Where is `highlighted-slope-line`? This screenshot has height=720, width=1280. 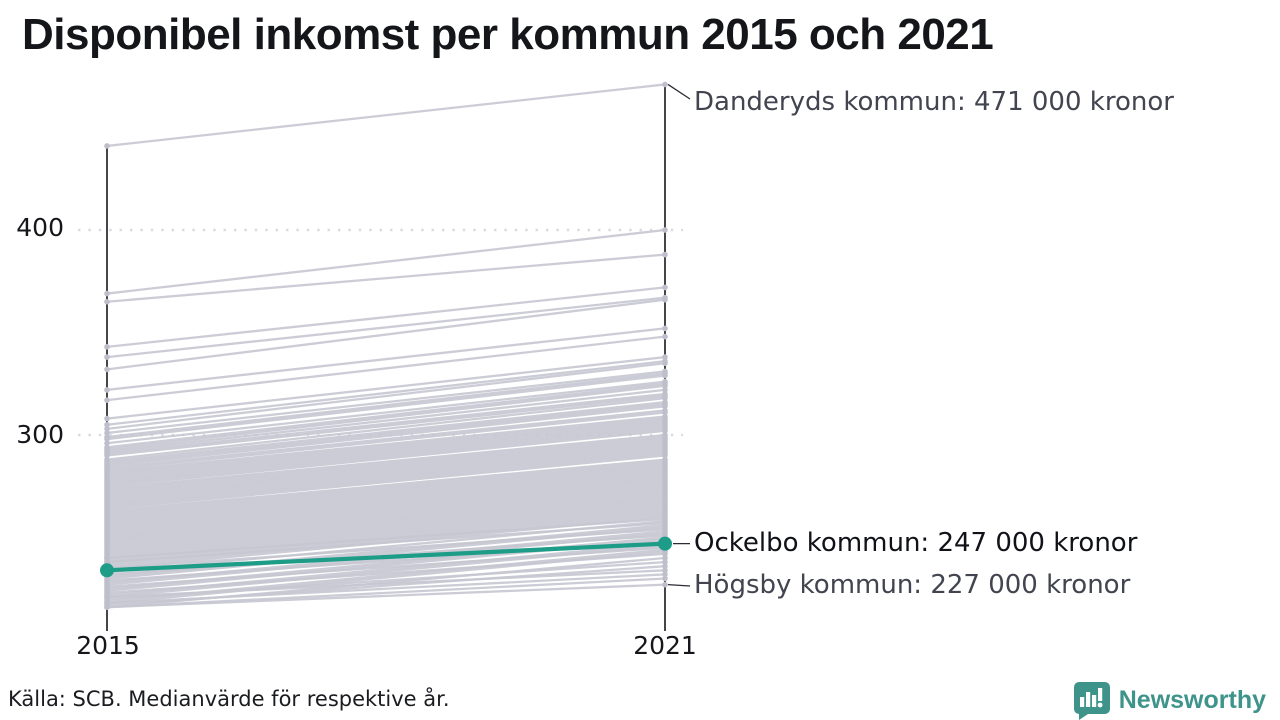
highlighted-slope-line is located at coordinates (386, 557).